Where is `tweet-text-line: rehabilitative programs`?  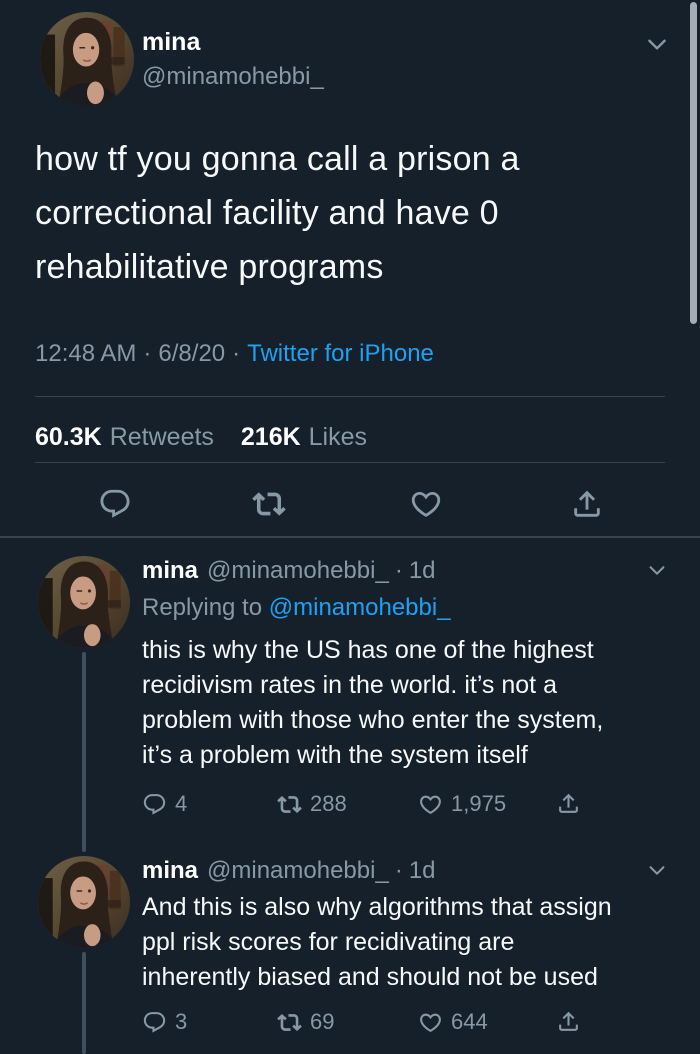 tweet-text-line: rehabilitative programs is located at coordinates (209, 267).